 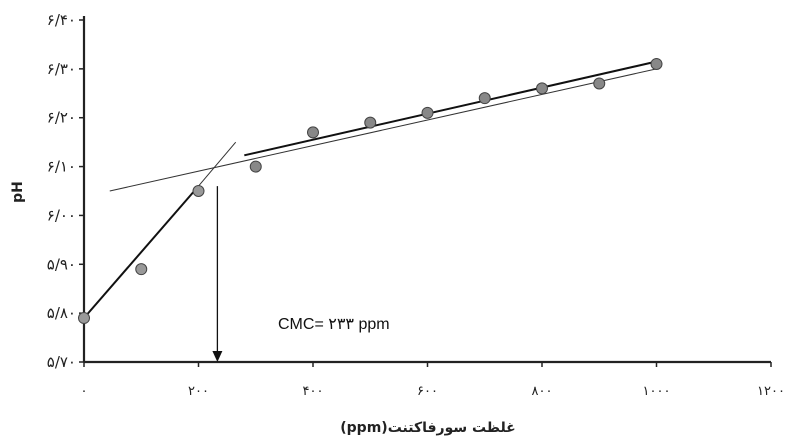 I want to click on y-tick-label: ۶/۳۰, so click(x=61, y=69).